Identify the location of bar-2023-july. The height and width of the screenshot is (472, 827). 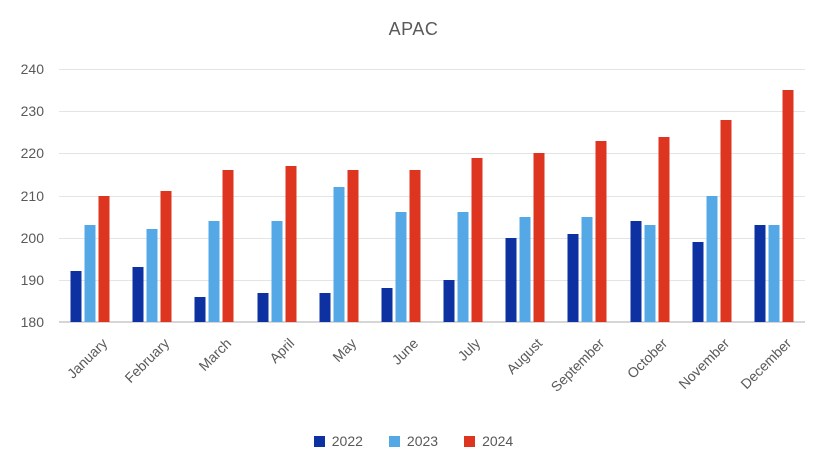
(463, 267).